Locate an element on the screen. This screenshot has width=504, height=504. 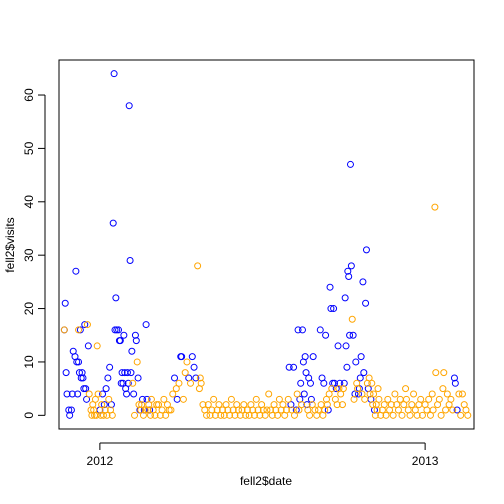
x-tick-label: 2012 is located at coordinates (100, 461).